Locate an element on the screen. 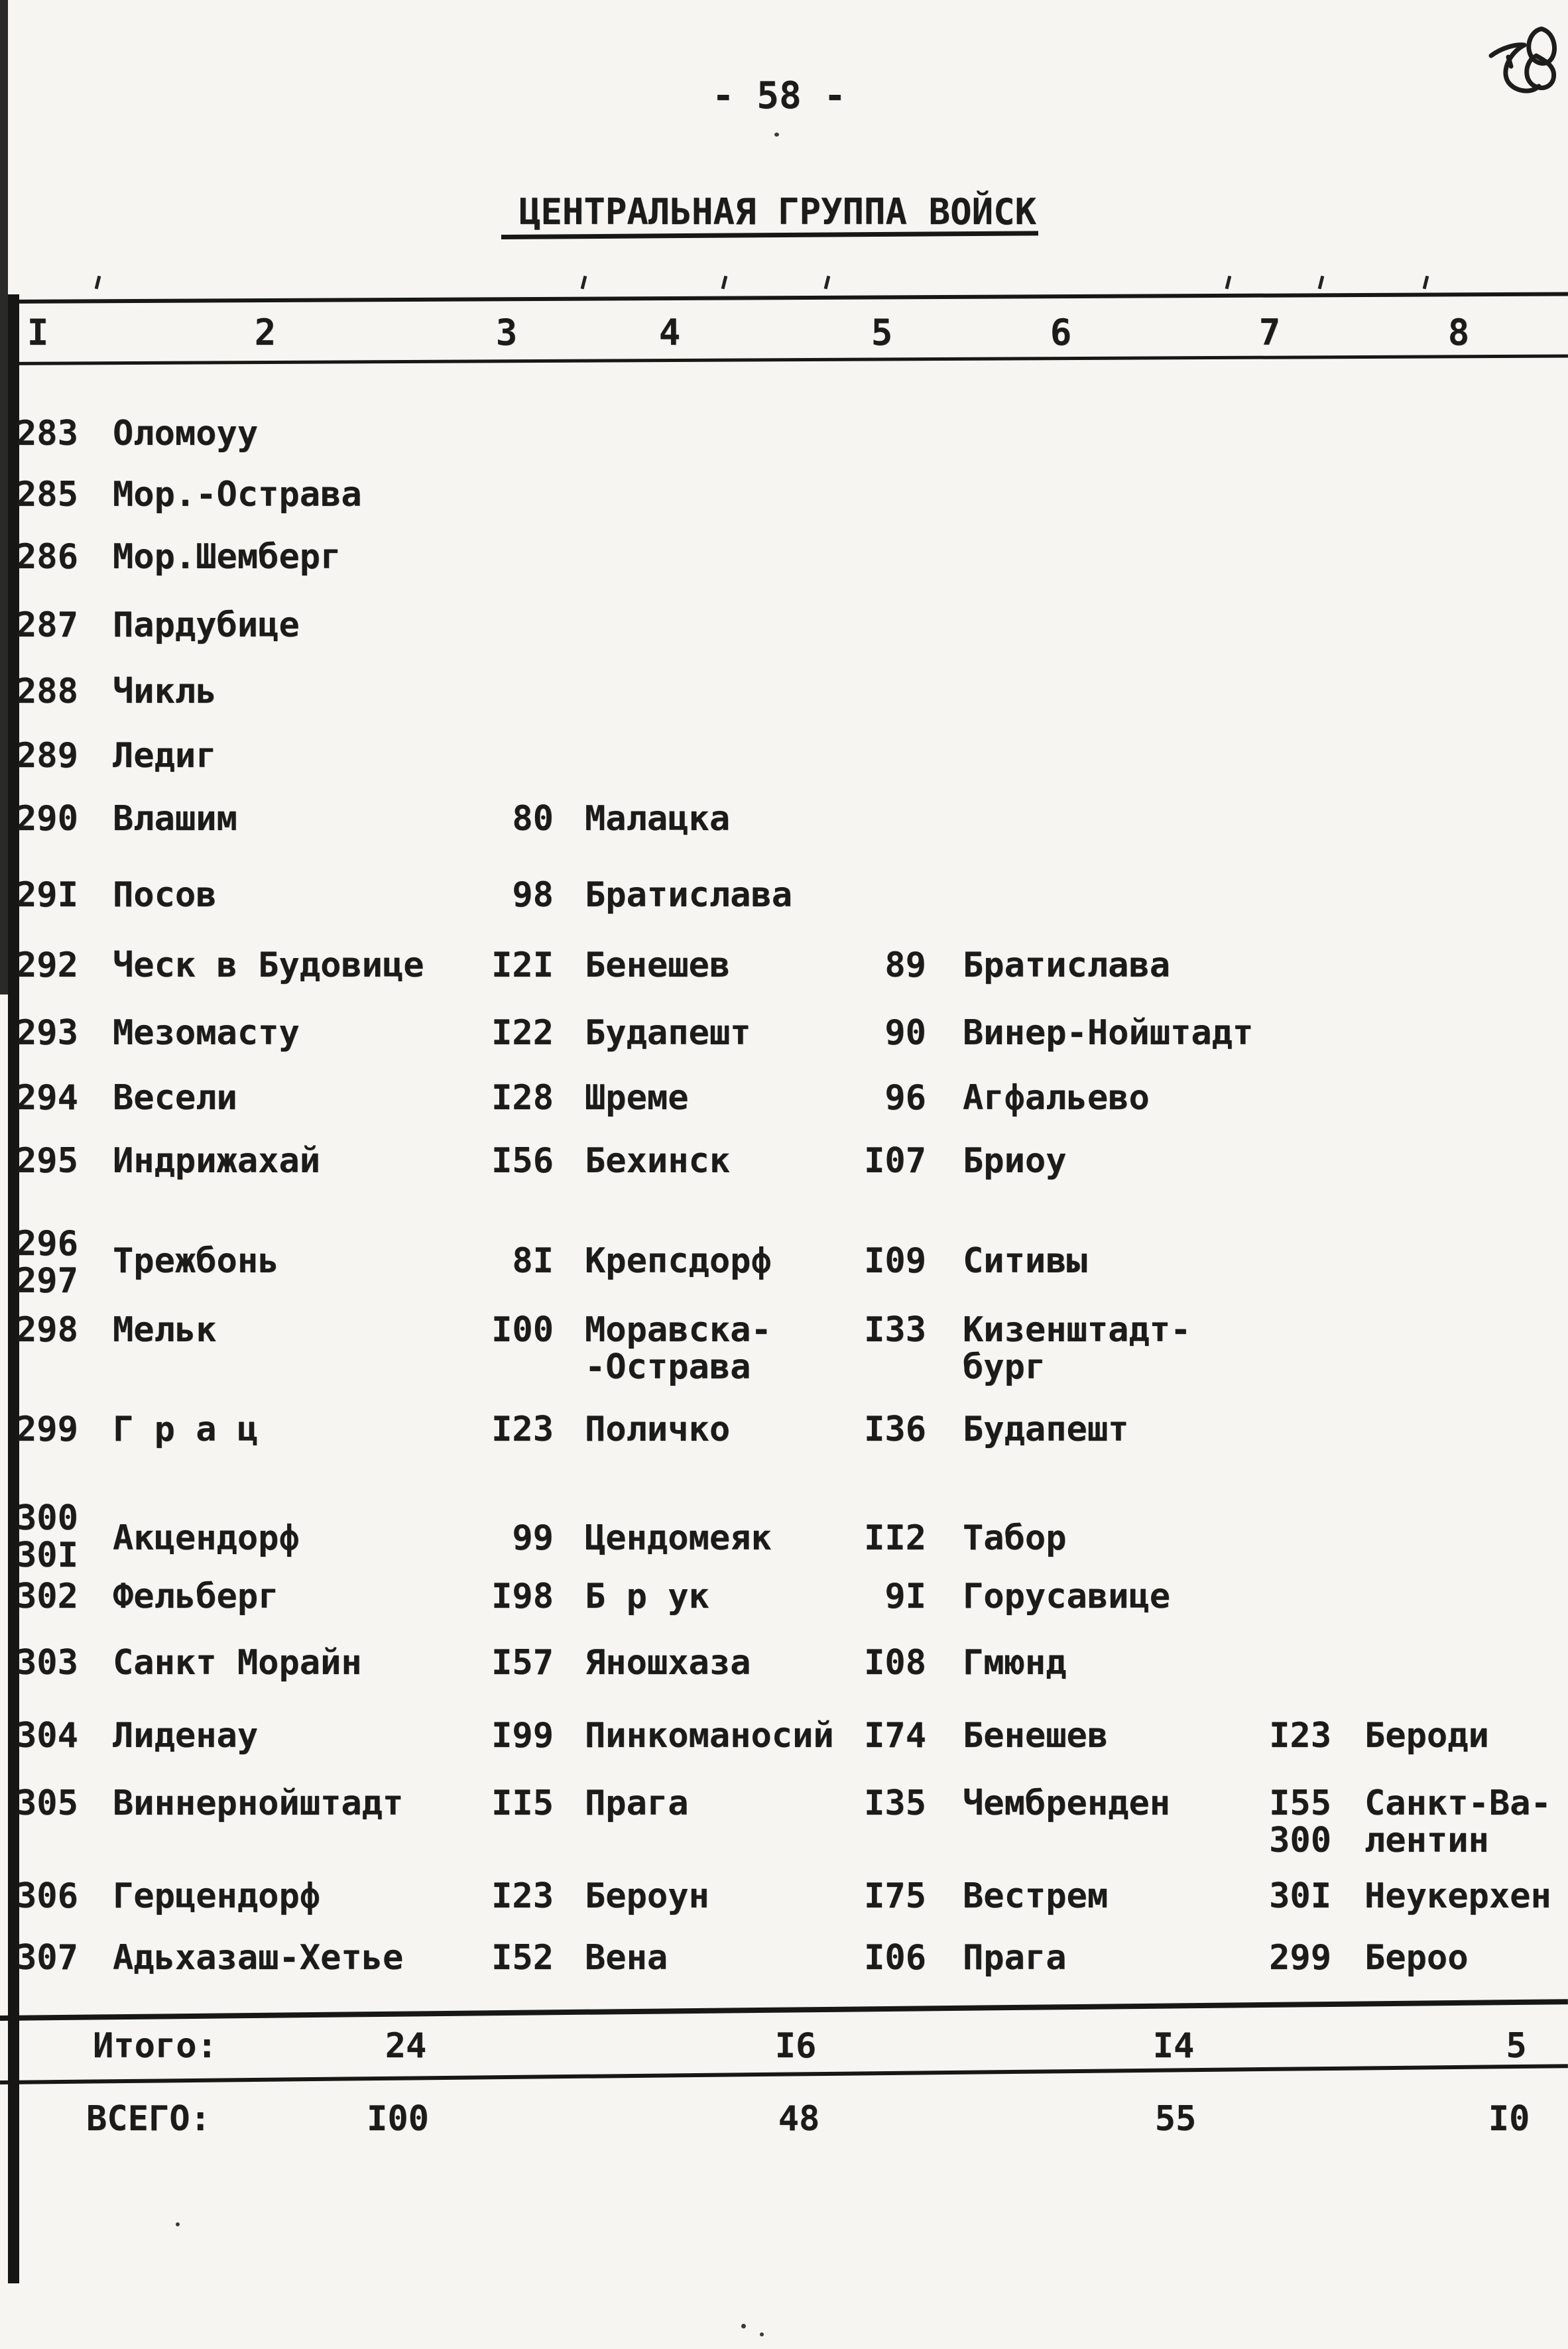 The height and width of the screenshot is (2349, 1568). place-name-cell: Санкт Морайн is located at coordinates (237, 1663).